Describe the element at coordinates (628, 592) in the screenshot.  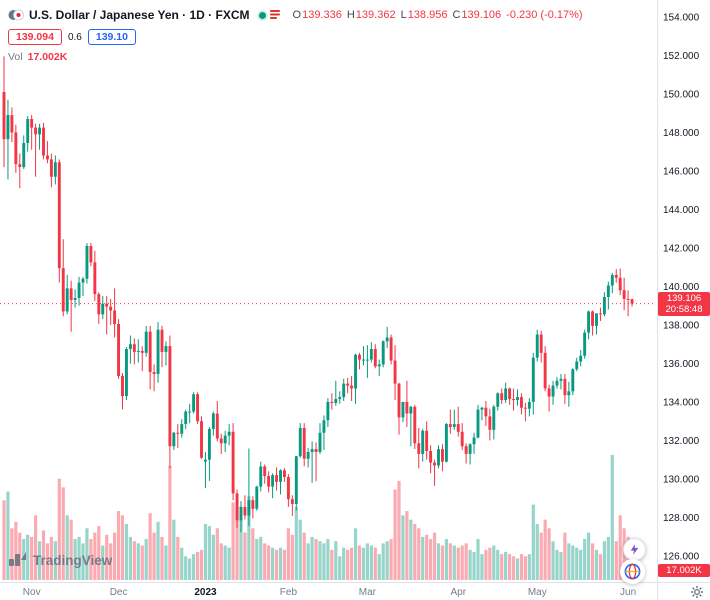
I see `time-axis-label: Jun` at that location.